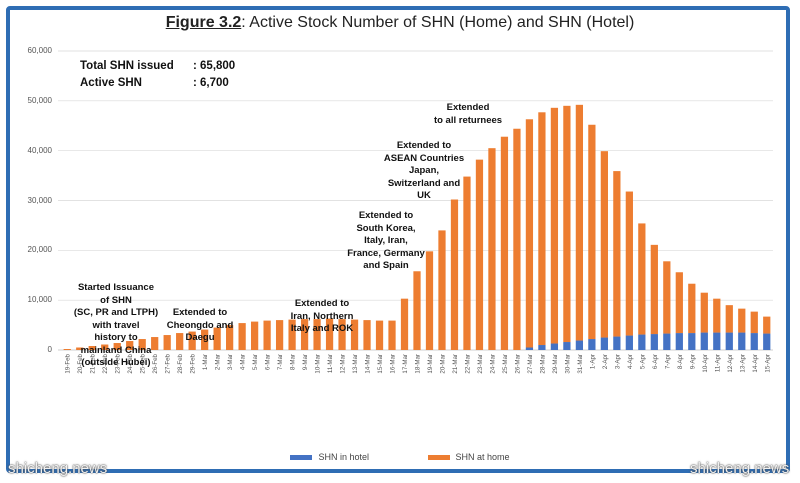  What do you see at coordinates (355, 364) in the screenshot?
I see `x-tick-label: 13-Mar` at bounding box center [355, 364].